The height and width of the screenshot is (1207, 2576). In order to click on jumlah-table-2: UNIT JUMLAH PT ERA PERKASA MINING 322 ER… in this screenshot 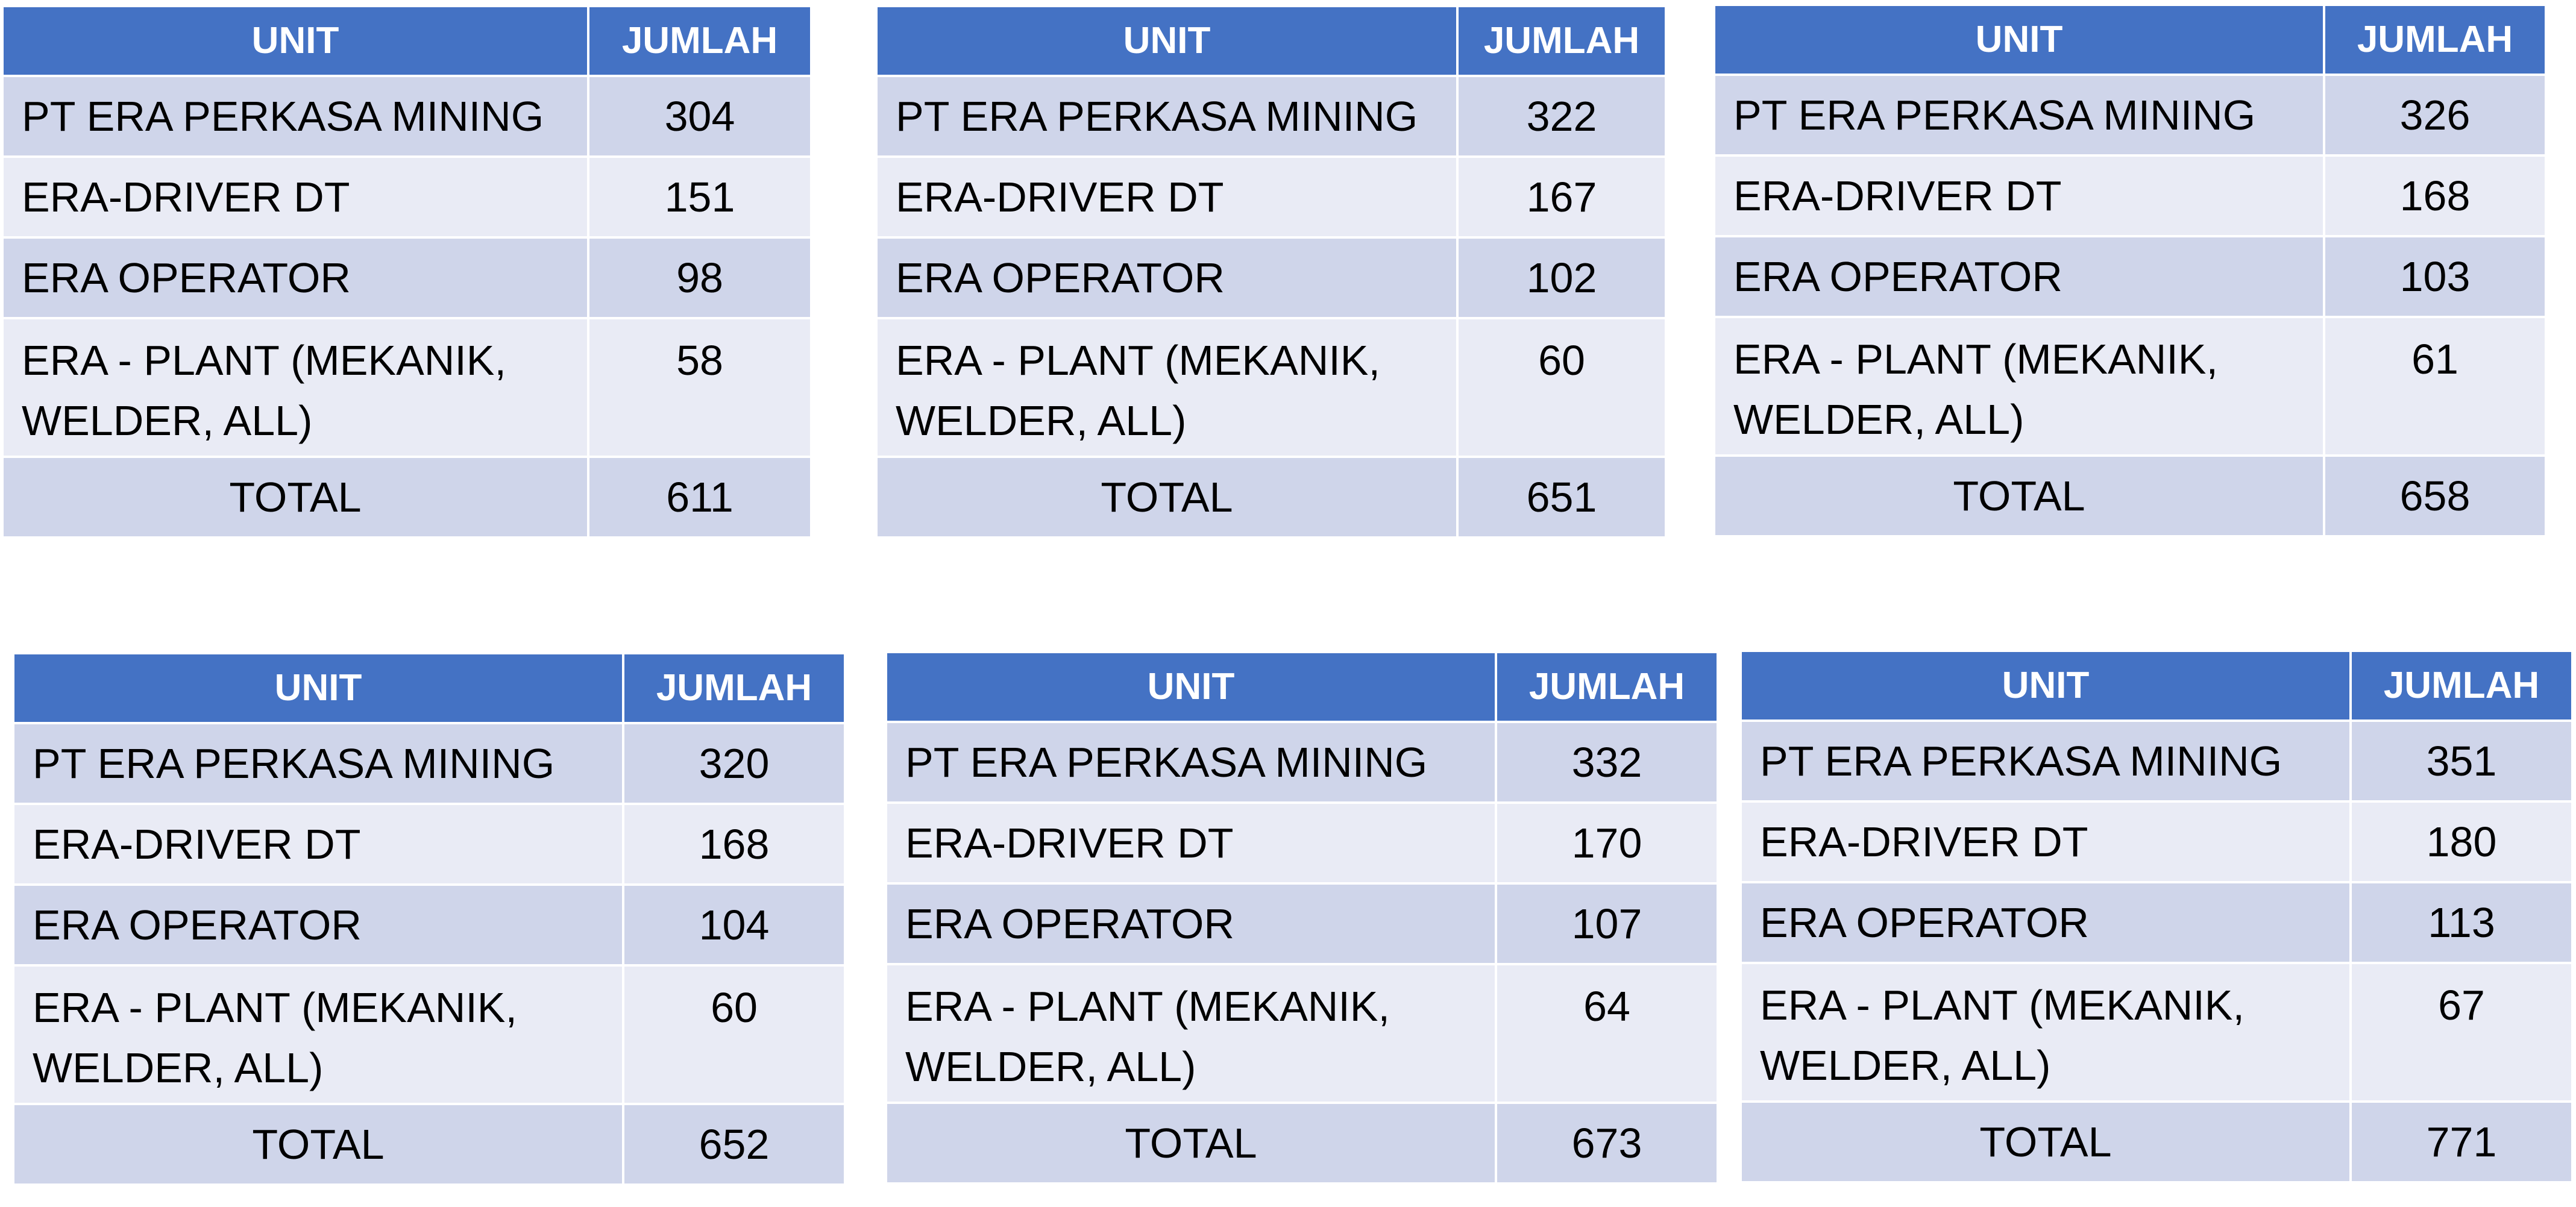, I will do `click(1271, 272)`.